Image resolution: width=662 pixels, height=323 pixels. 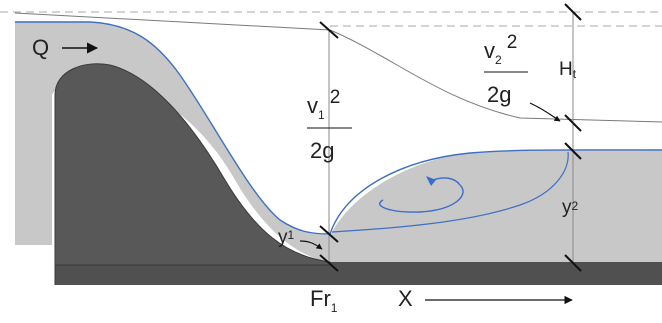 I want to click on roller-vortex-arrowhead, so click(x=431, y=181).